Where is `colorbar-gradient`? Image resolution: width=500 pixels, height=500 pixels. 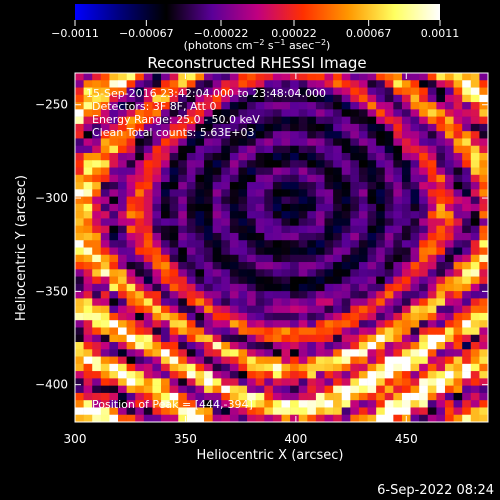
colorbar-gradient is located at coordinates (257, 12).